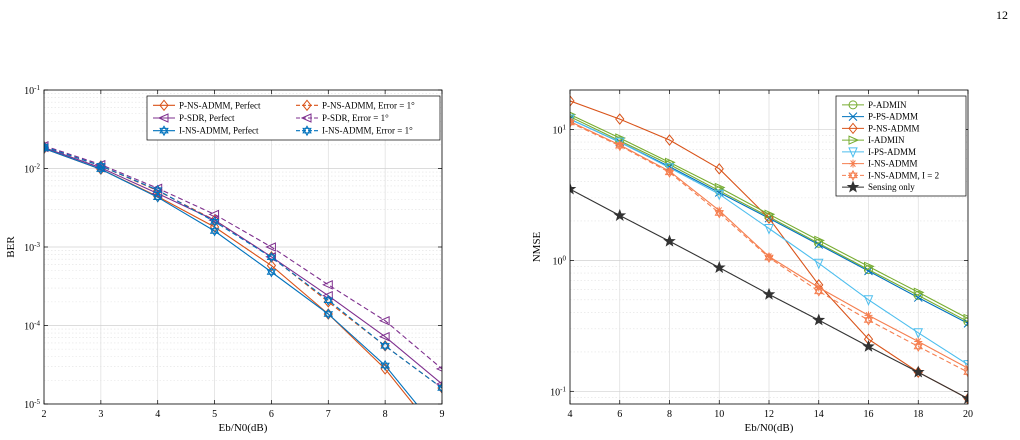  What do you see at coordinates (32, 90) in the screenshot?
I see `y-tick-label: 10⁻¹` at bounding box center [32, 90].